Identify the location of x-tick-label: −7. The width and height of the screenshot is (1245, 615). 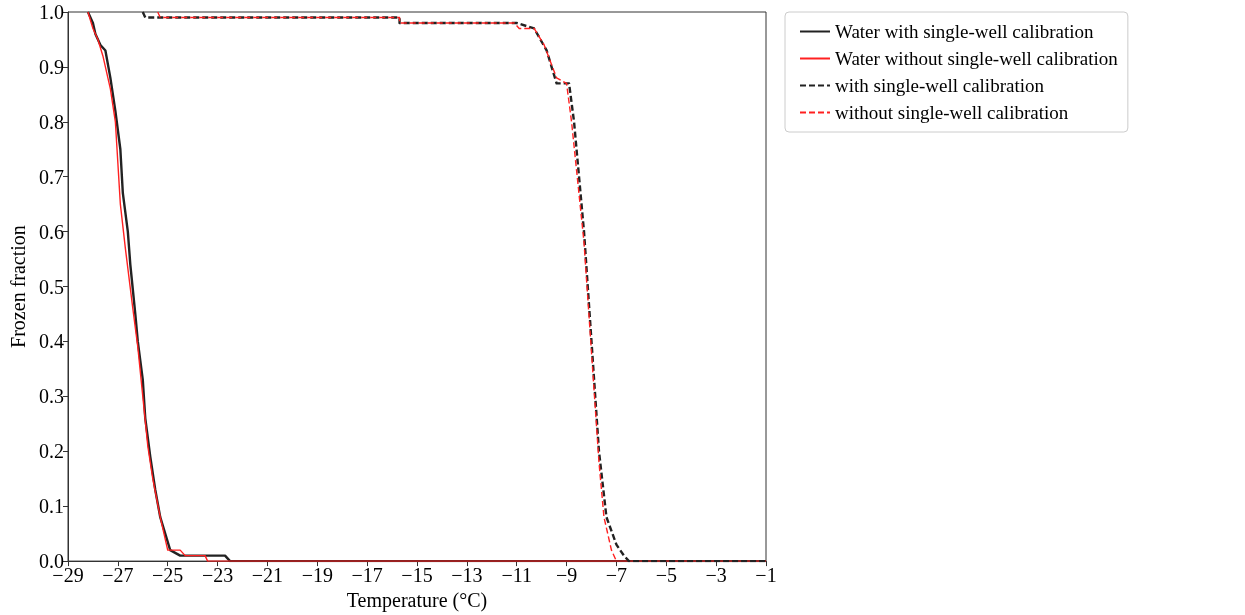
(616, 575).